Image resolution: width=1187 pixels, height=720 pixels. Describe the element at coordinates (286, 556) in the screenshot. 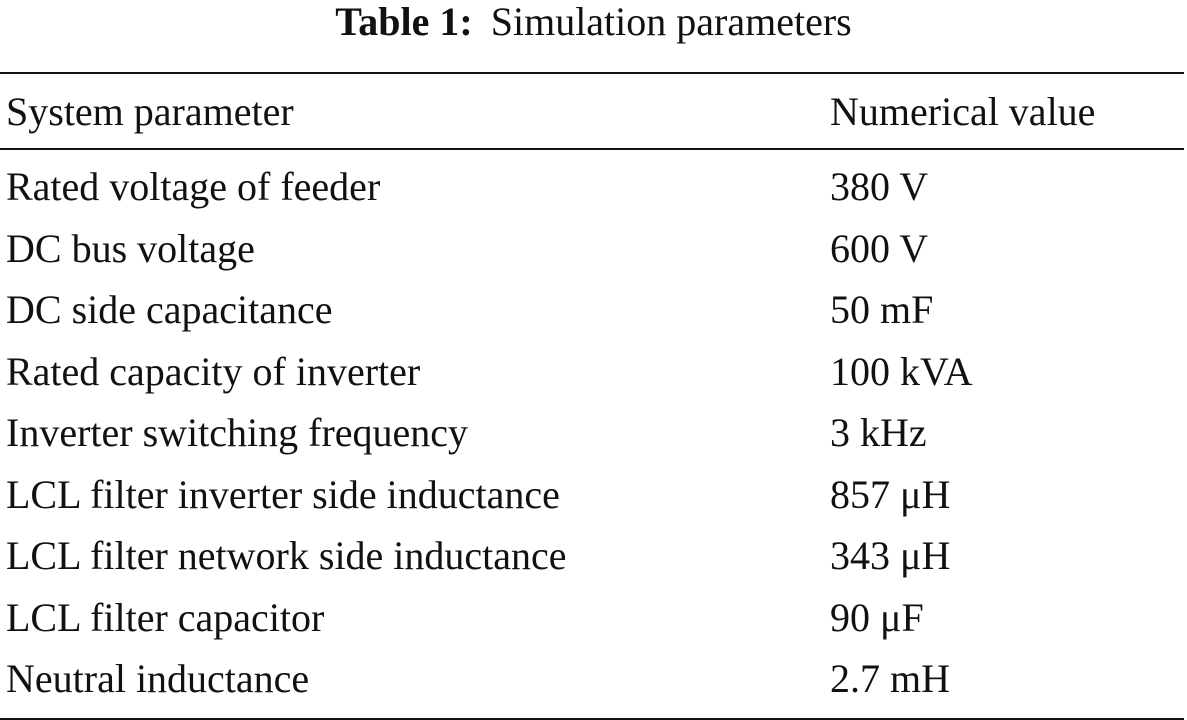

I see `parameter-name: LCL filter network side inductance` at that location.